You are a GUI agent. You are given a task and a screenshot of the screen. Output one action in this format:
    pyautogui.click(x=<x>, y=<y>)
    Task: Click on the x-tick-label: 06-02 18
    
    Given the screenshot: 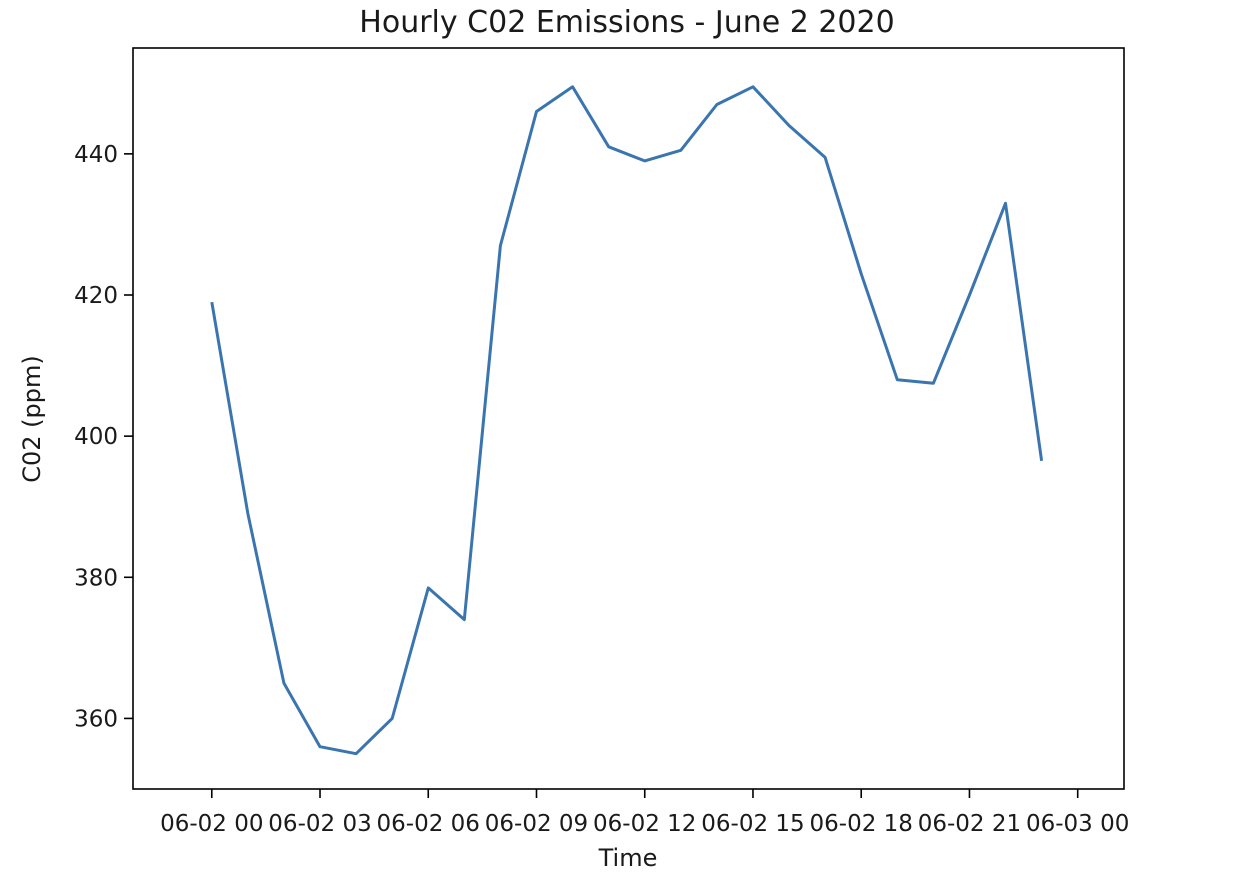 What is the action you would take?
    pyautogui.click(x=861, y=824)
    